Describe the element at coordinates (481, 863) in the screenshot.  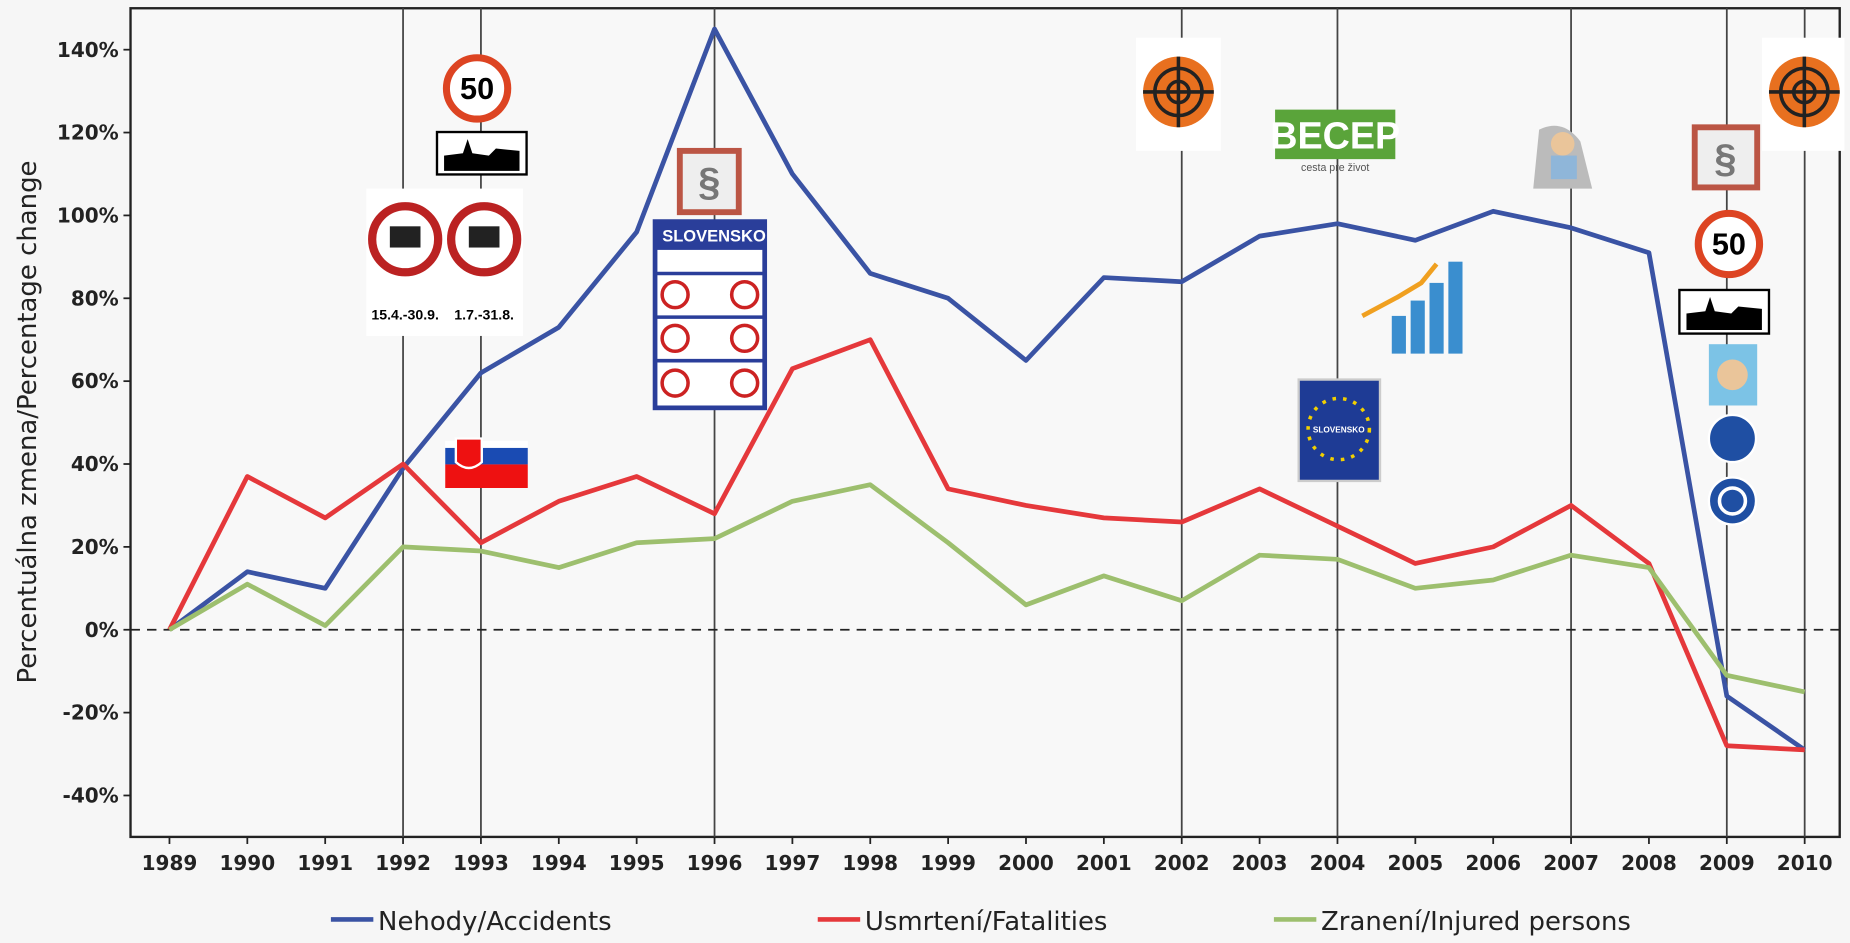
I see `x-tick-label: 1993` at that location.